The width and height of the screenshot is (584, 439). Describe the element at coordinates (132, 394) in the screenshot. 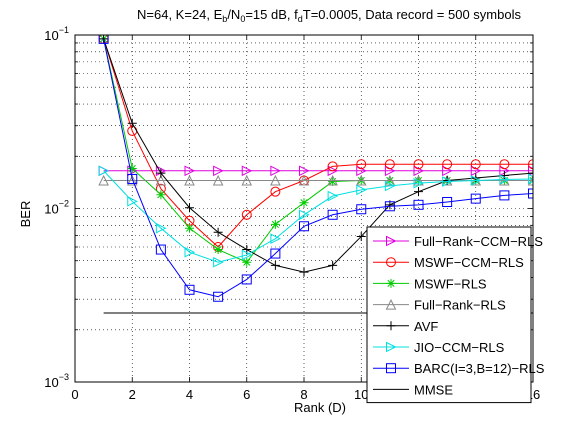

I see `x-tick-label: 2` at that location.